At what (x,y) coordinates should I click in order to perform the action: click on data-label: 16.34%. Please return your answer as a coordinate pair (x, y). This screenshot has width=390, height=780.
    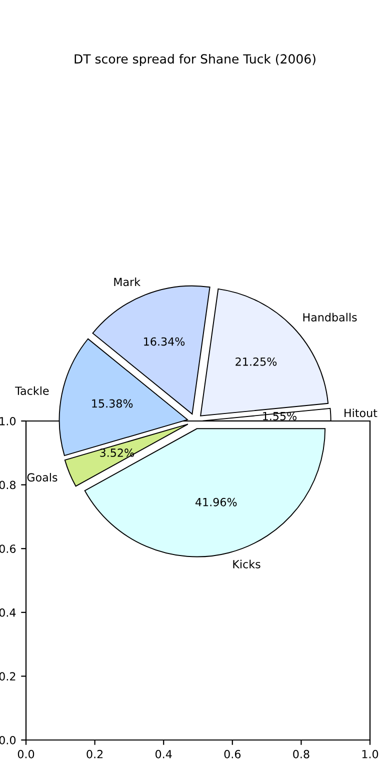
    Looking at the image, I should click on (164, 341).